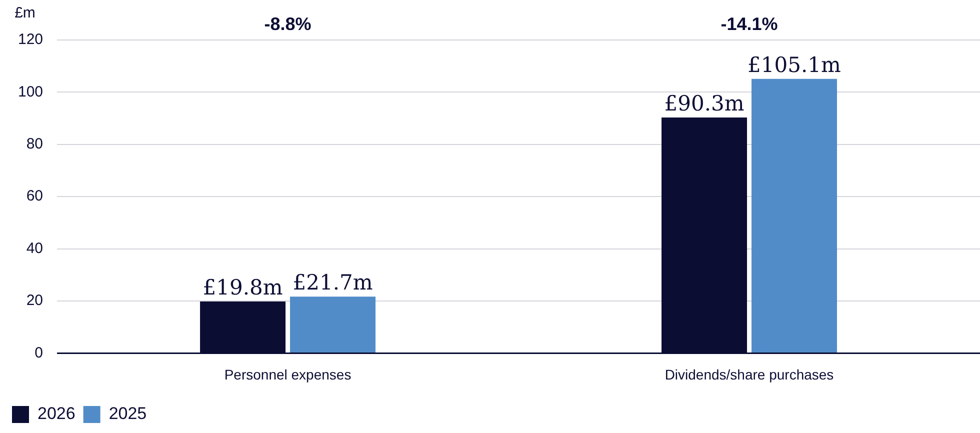  I want to click on y-tick-label: 80, so click(35, 144).